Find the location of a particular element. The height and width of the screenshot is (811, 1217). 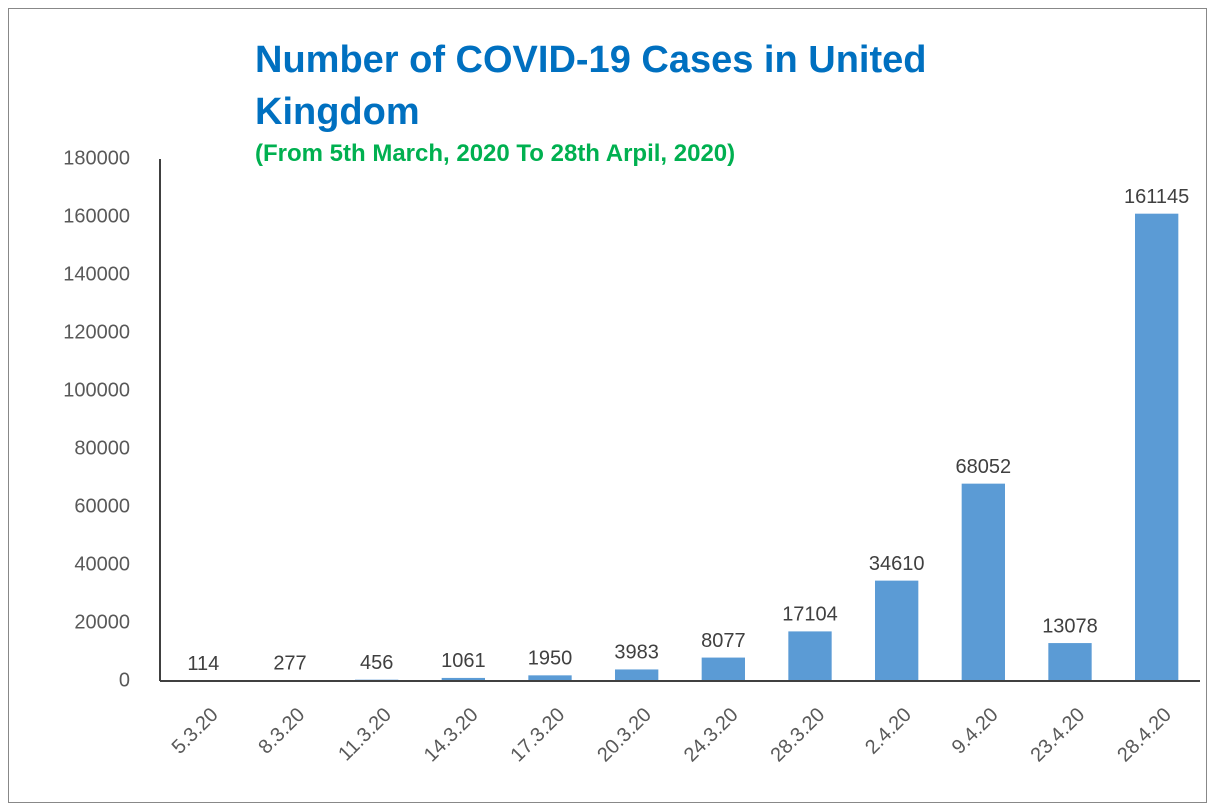

data-label: 8077 is located at coordinates (723, 641).